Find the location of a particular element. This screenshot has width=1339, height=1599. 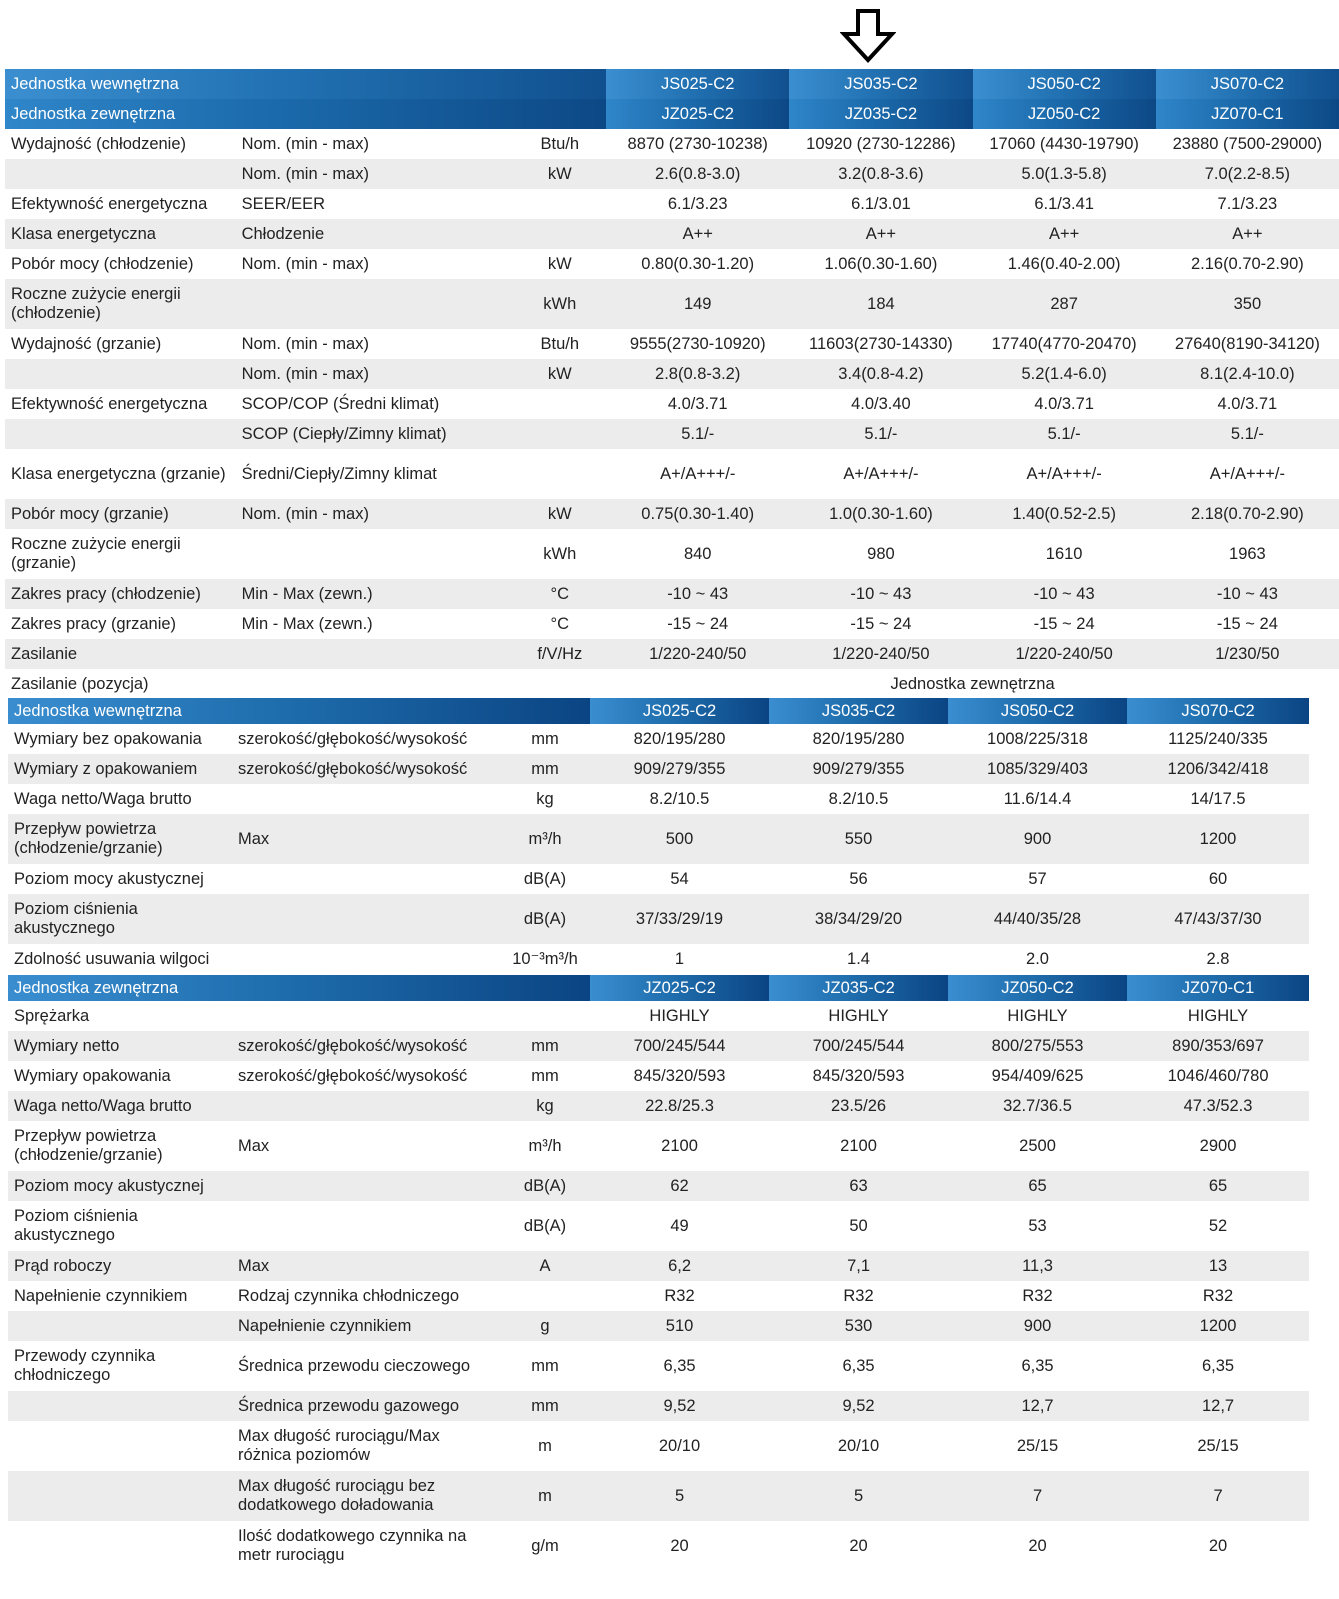

value-cell: 8.2/10.5 is located at coordinates (858, 798).